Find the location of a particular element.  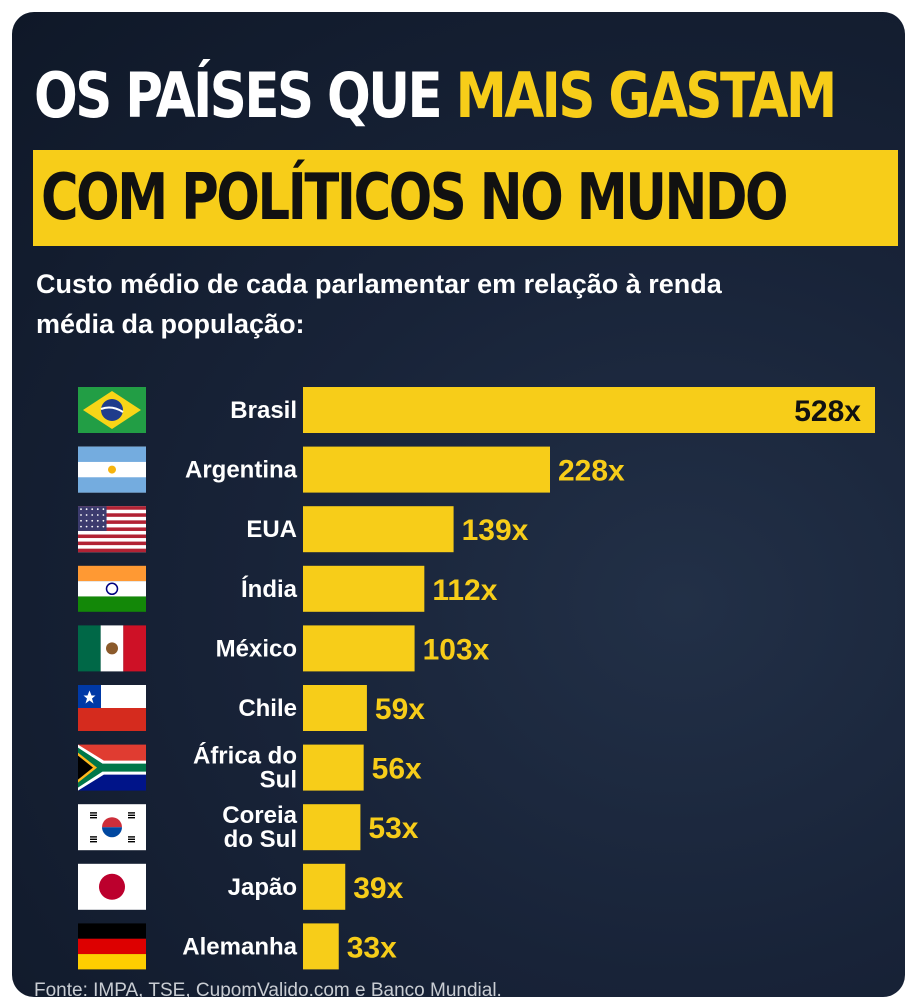

value-label: 112x is located at coordinates (464, 590).